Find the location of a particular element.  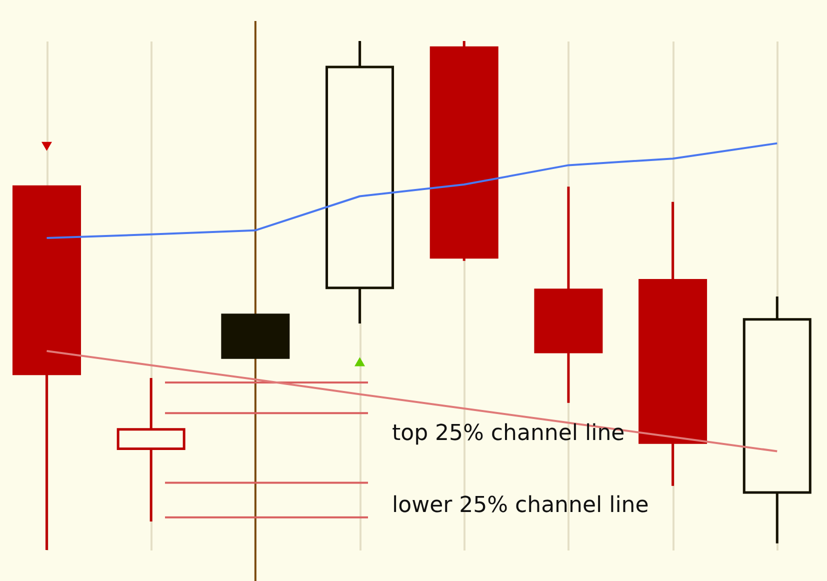

annotation: lower 25% channel line is located at coordinates (520, 505).